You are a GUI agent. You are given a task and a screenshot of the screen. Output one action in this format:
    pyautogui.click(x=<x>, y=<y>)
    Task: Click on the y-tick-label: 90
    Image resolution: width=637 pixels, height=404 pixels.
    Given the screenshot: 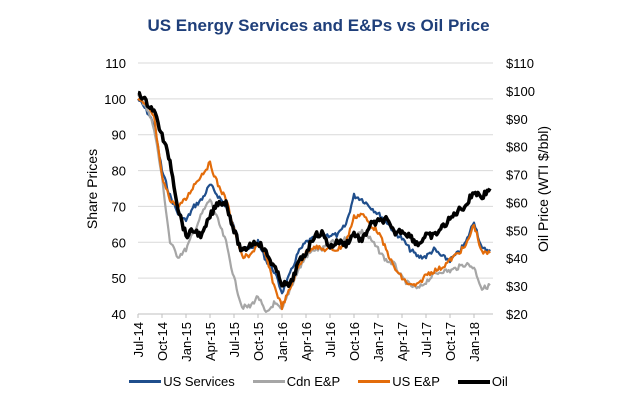 What is the action you would take?
    pyautogui.click(x=119, y=135)
    